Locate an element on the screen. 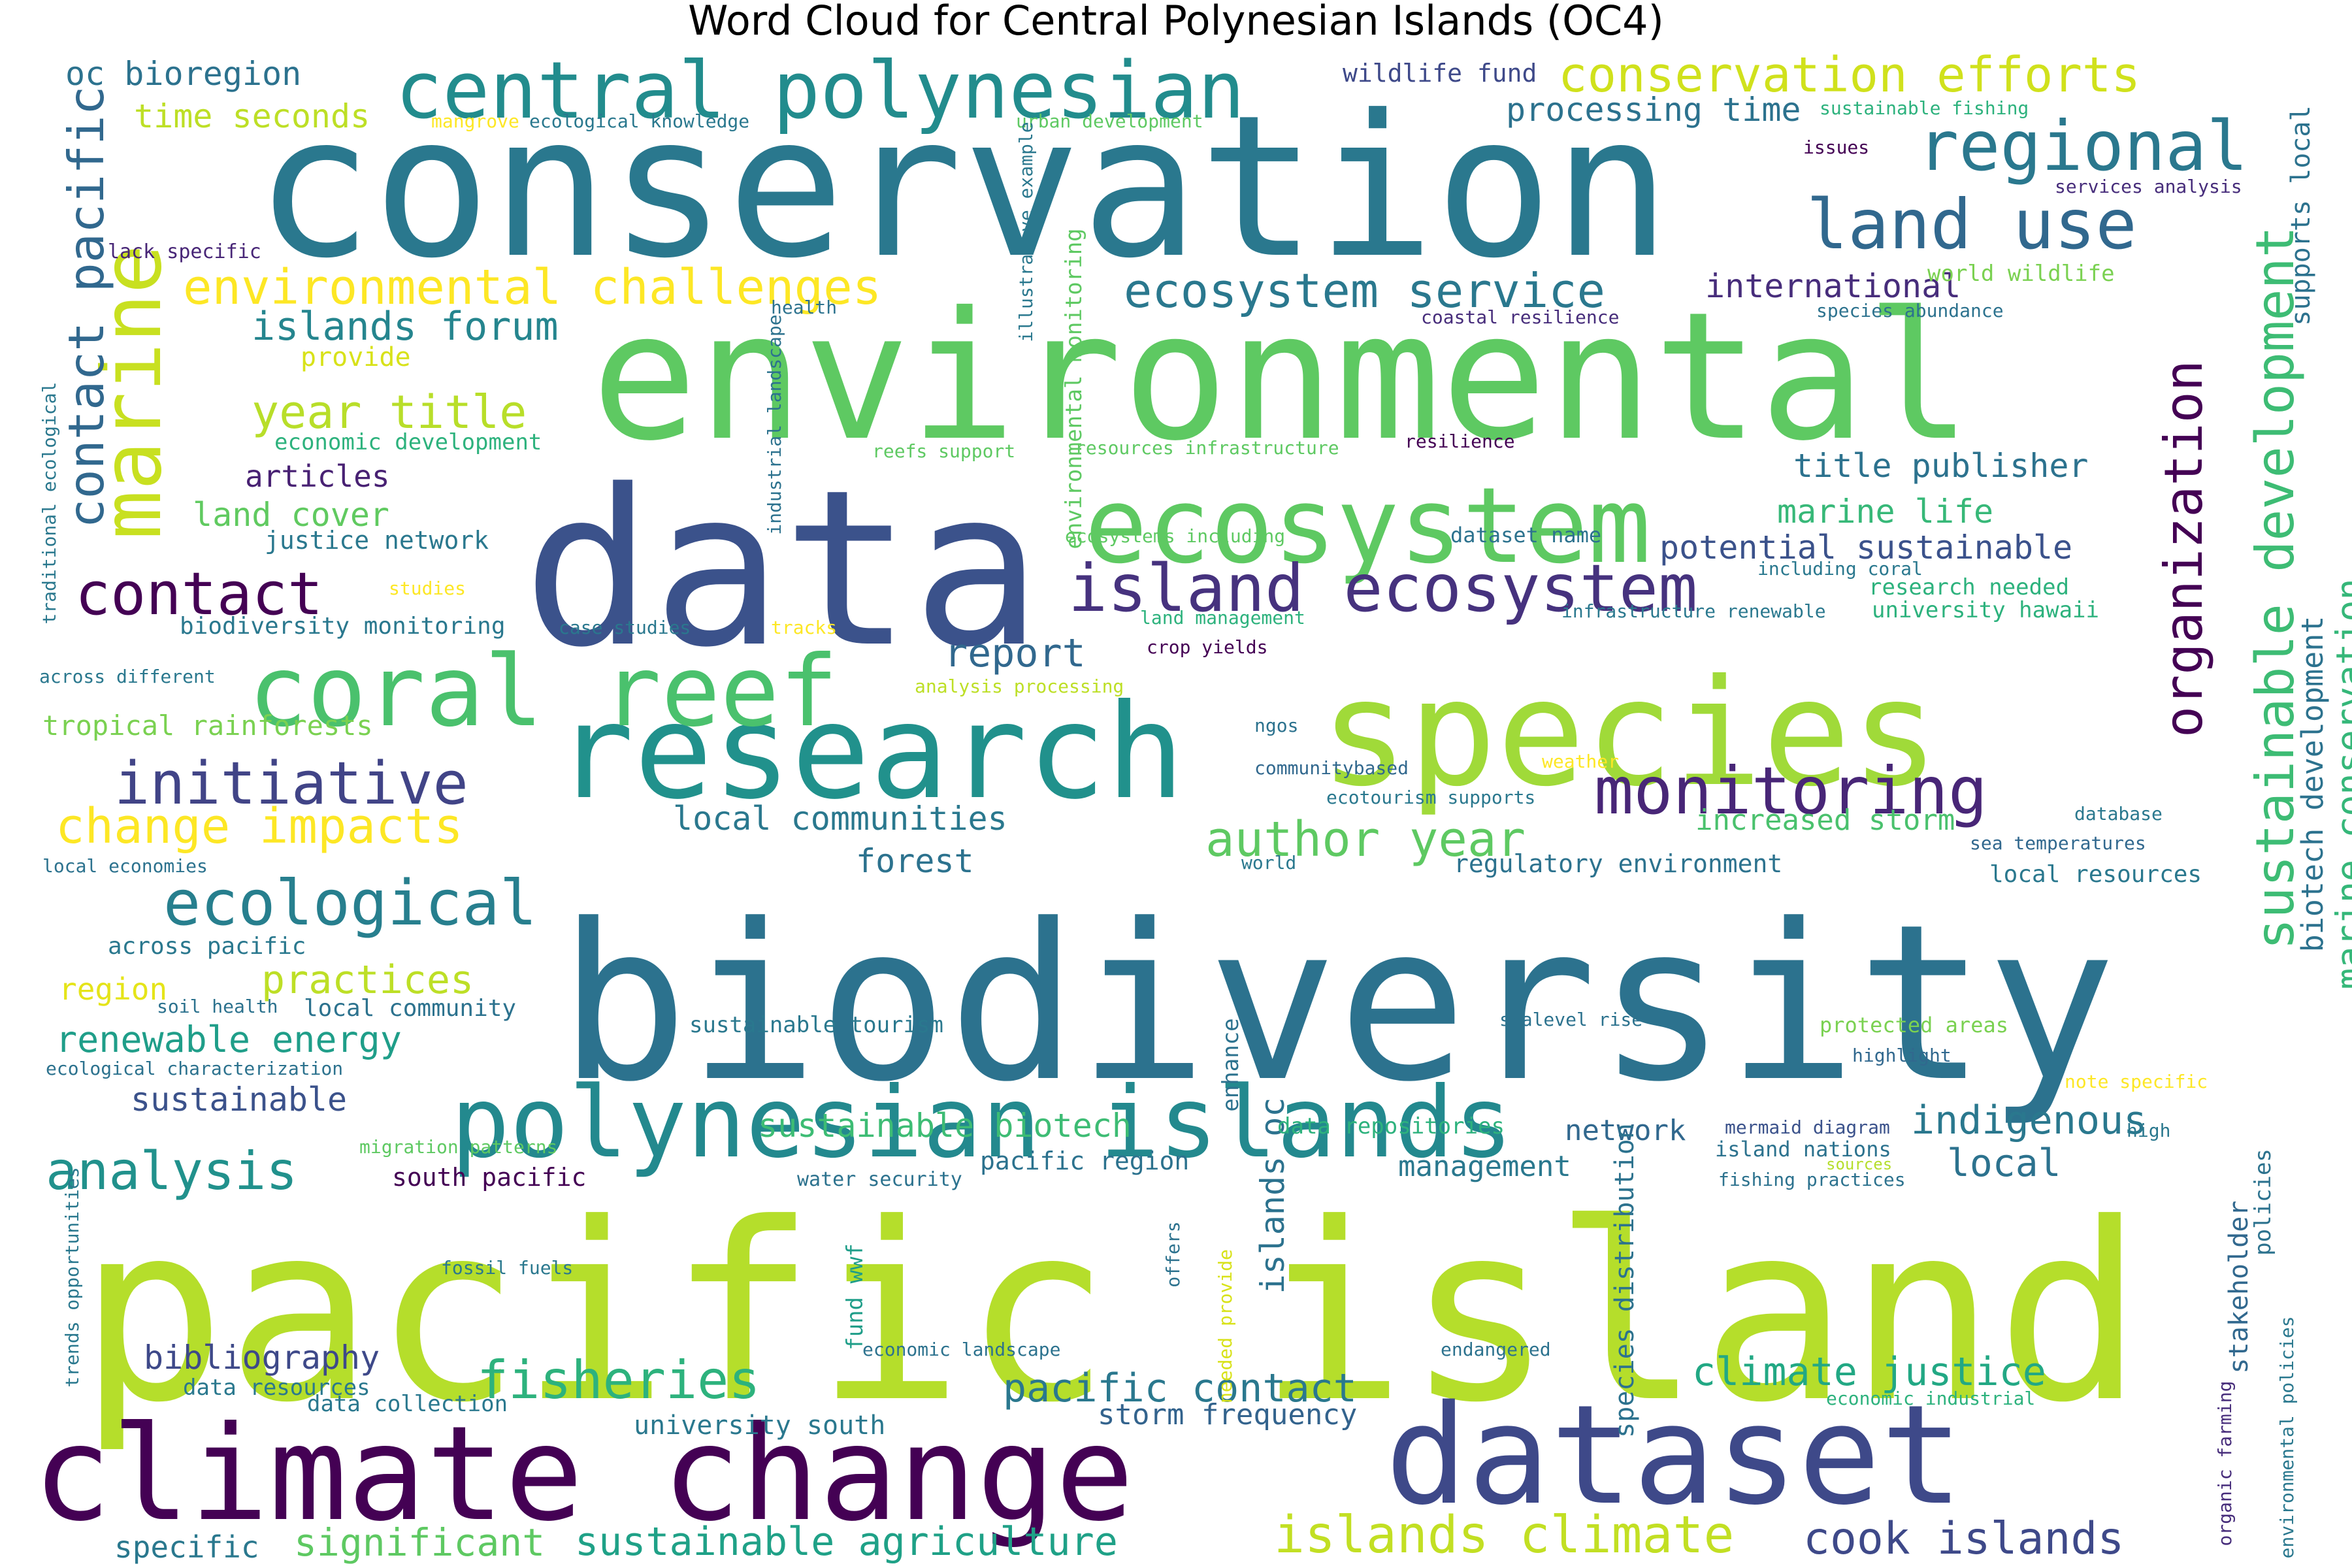 The height and width of the screenshot is (1568, 2352). word-studies: studies is located at coordinates (427, 588).